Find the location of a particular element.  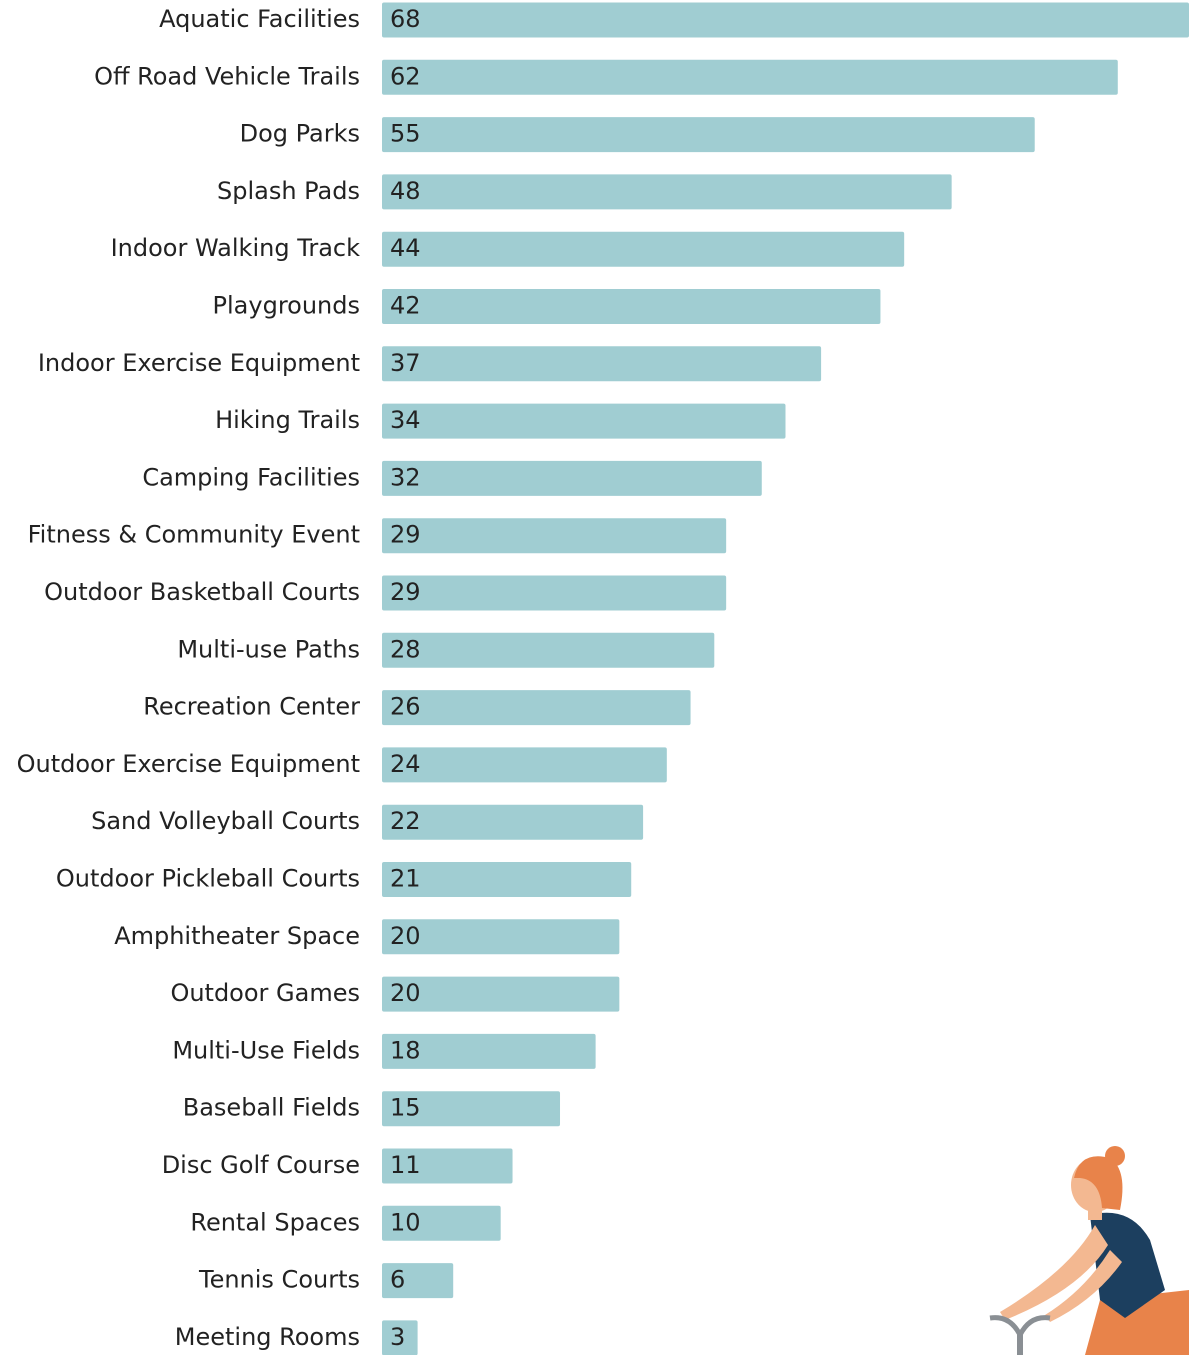

value-label: 22 is located at coordinates (405, 821).